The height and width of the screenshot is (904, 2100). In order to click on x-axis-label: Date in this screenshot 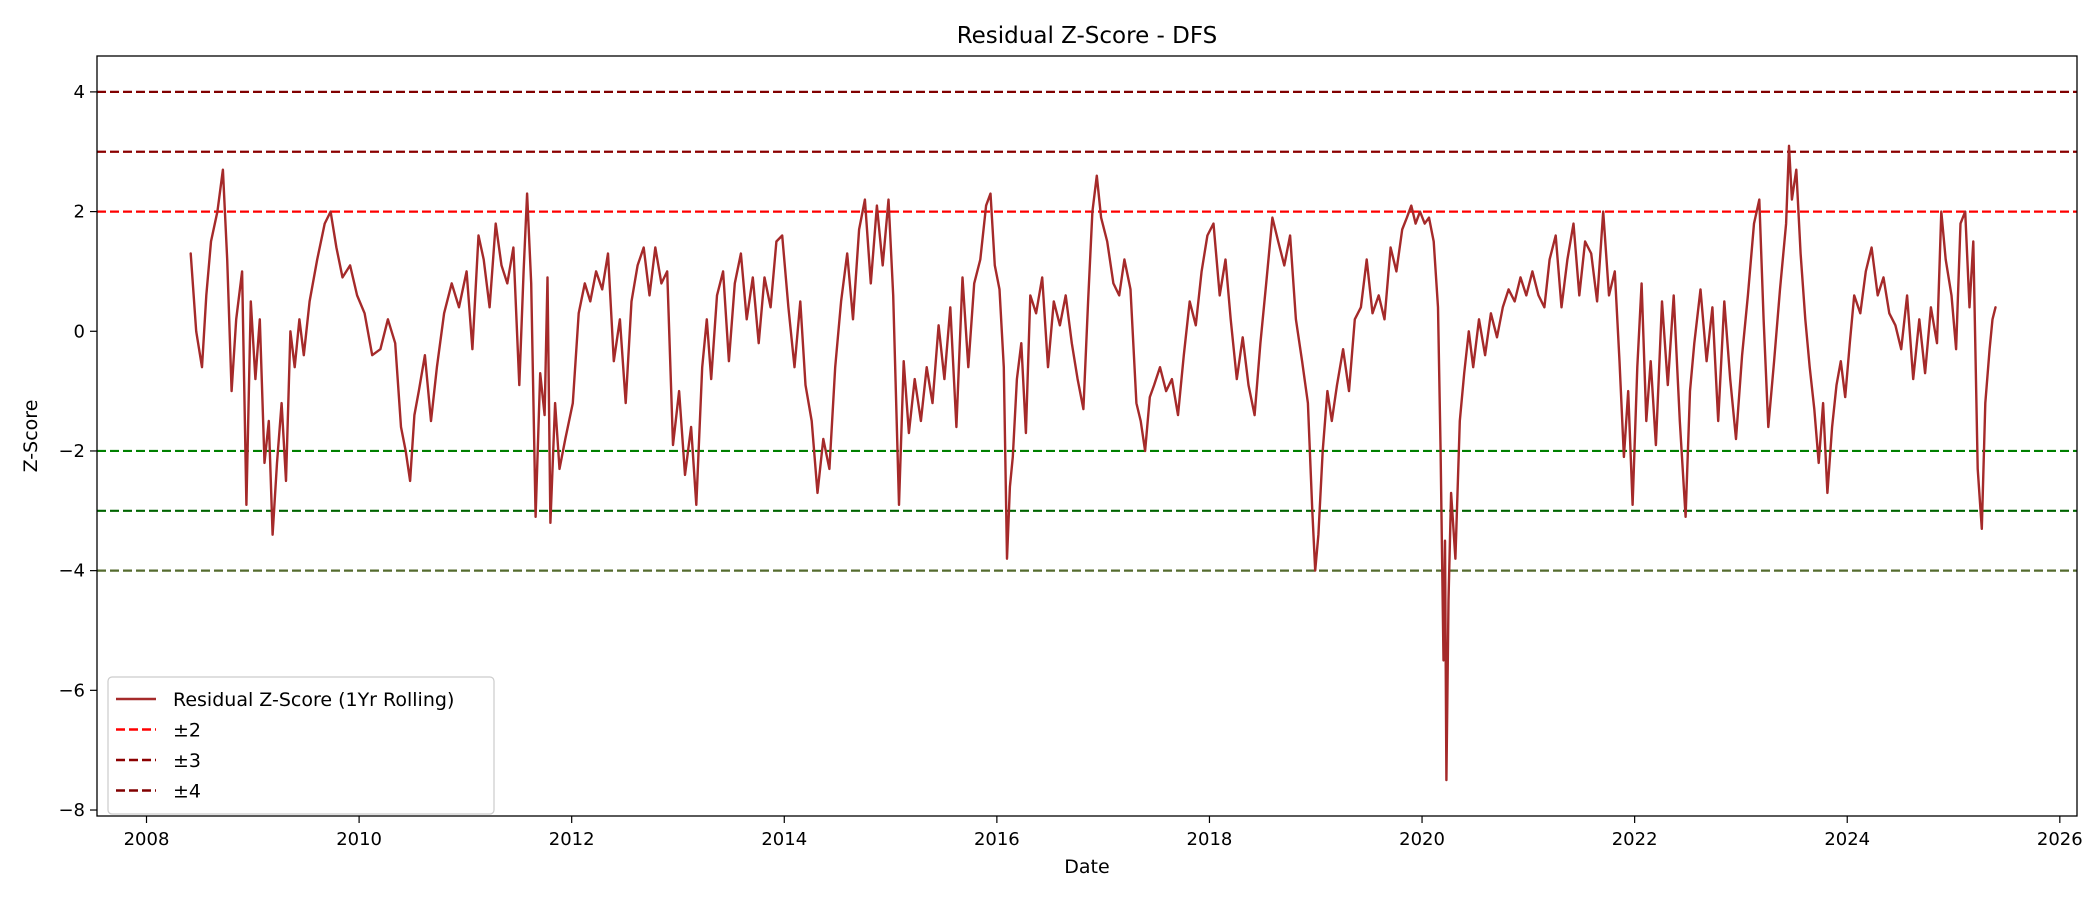, I will do `click(1086, 867)`.